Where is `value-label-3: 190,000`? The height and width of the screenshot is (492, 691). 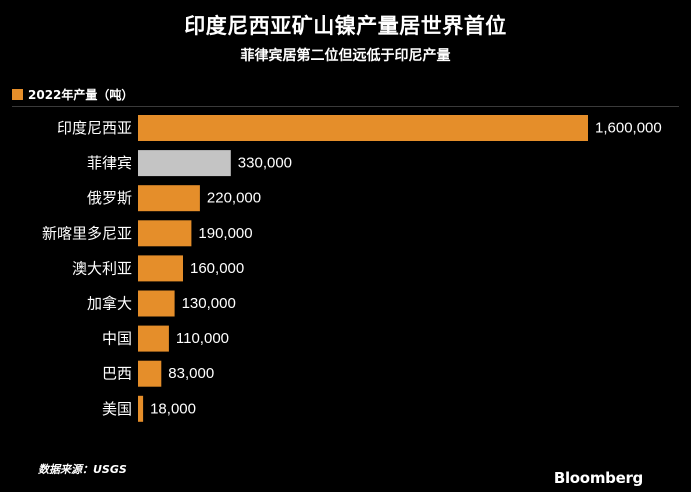
value-label-3: 190,000 is located at coordinates (225, 233).